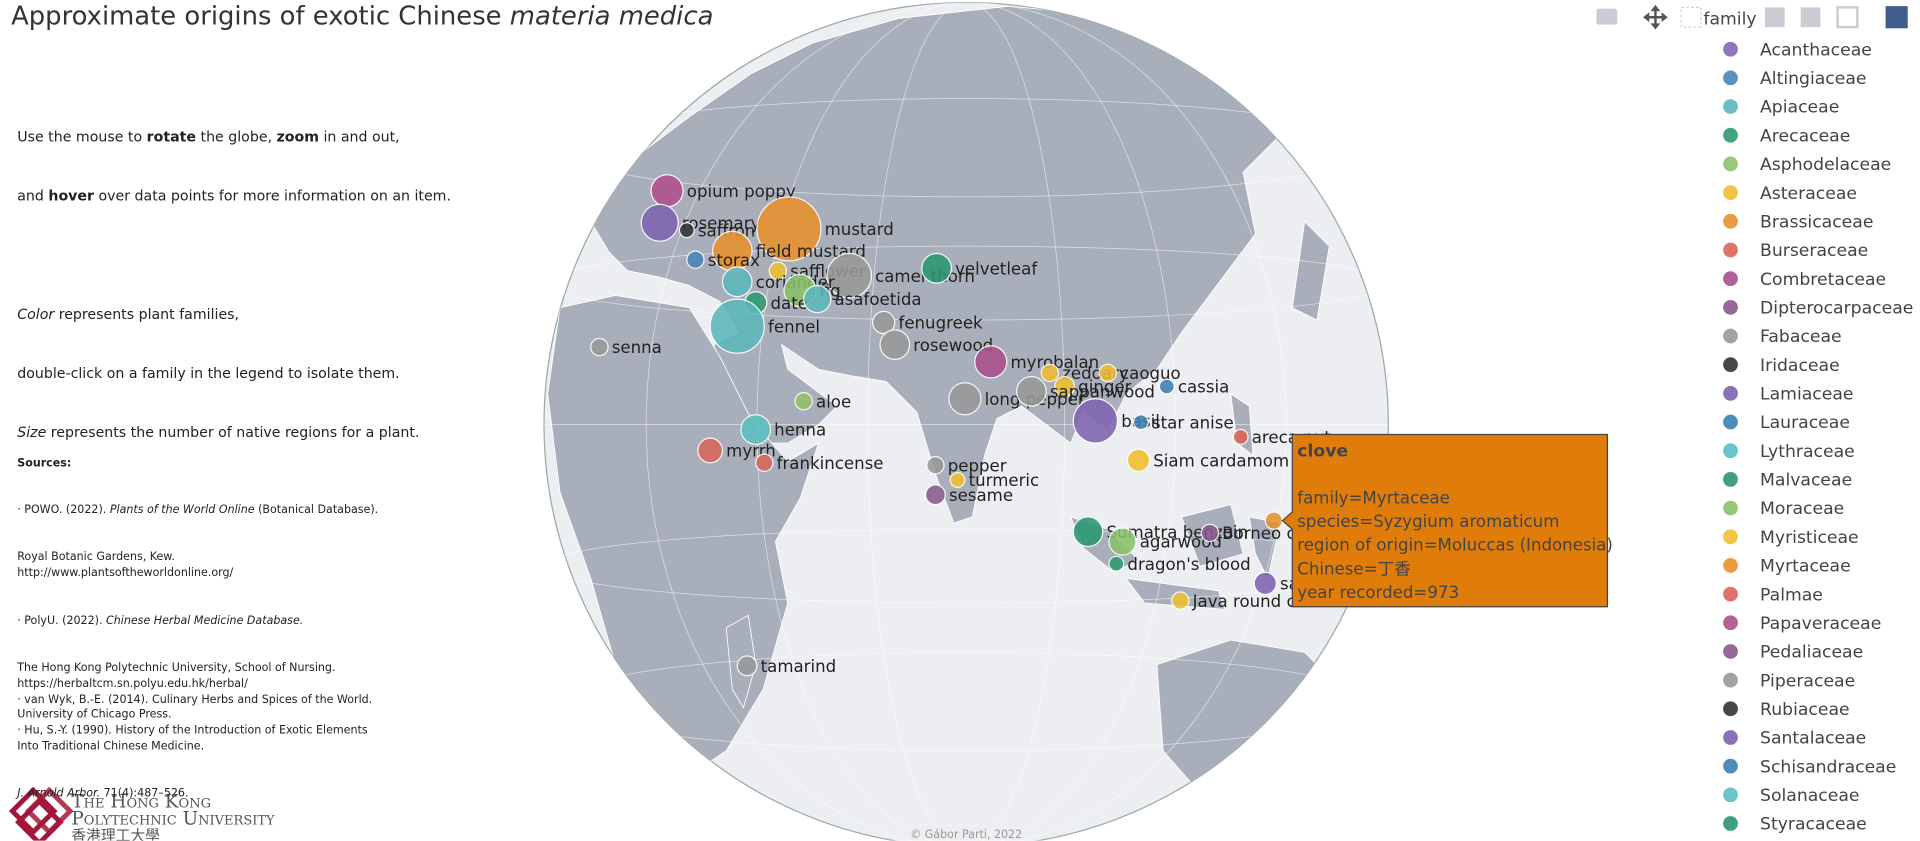  Describe the element at coordinates (953, 345) in the screenshot. I see `point-label: rosewood` at that location.